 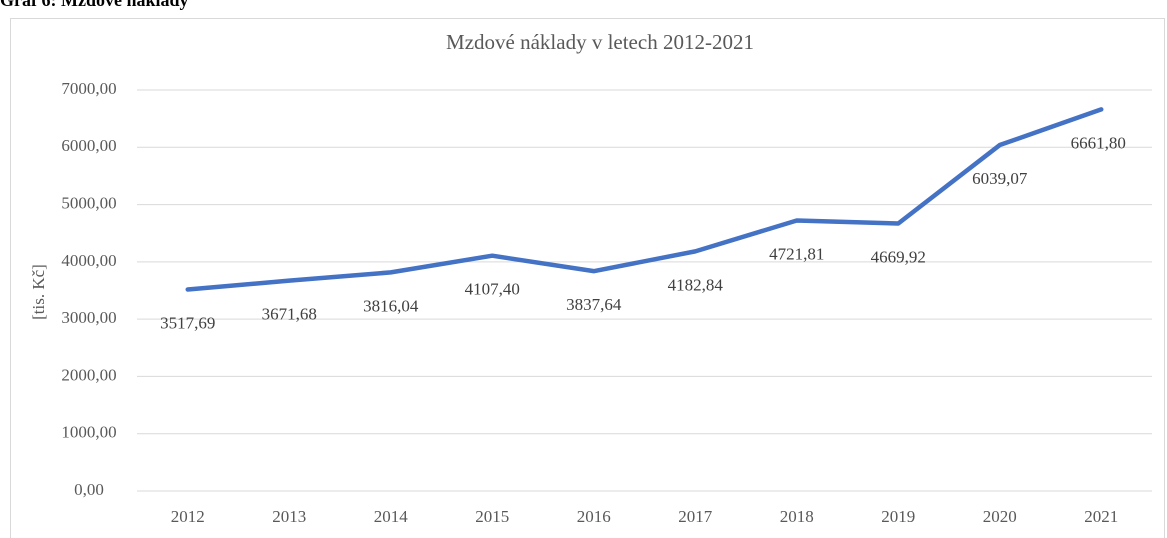 What do you see at coordinates (289, 314) in the screenshot?
I see `data-label: 3671,68` at bounding box center [289, 314].